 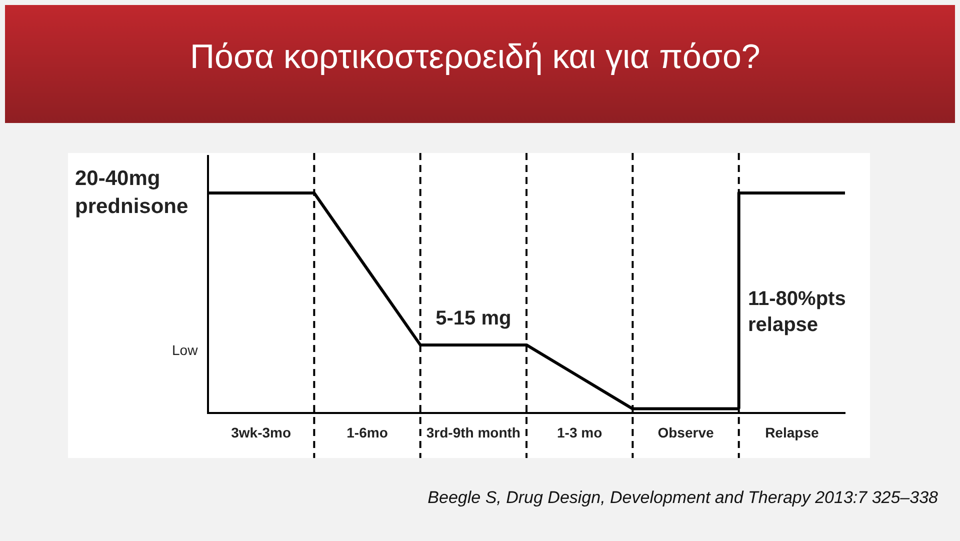 I want to click on x-tick-label: Observe, so click(x=686, y=432).